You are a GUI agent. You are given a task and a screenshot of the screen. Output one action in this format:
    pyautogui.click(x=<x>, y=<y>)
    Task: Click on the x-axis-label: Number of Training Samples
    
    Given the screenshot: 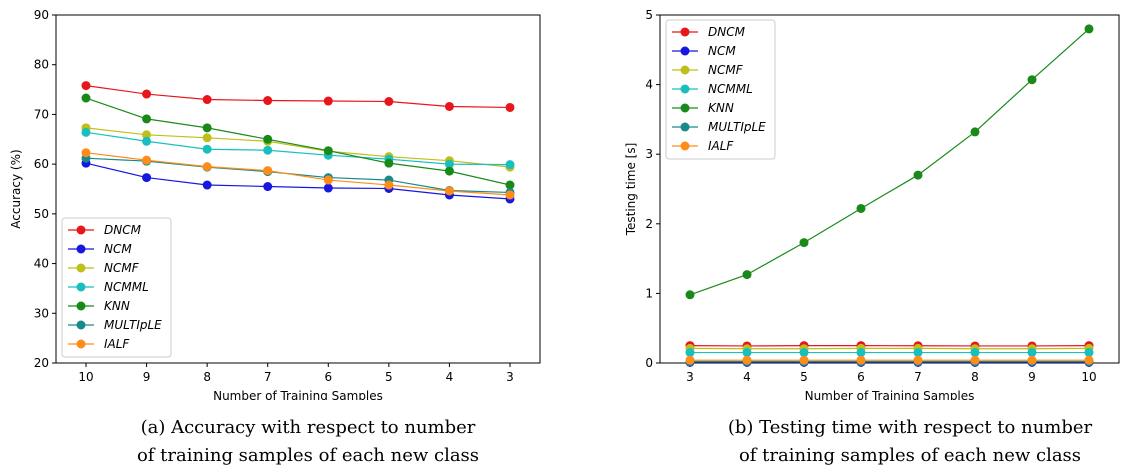 What is the action you would take?
    pyautogui.click(x=890, y=394)
    